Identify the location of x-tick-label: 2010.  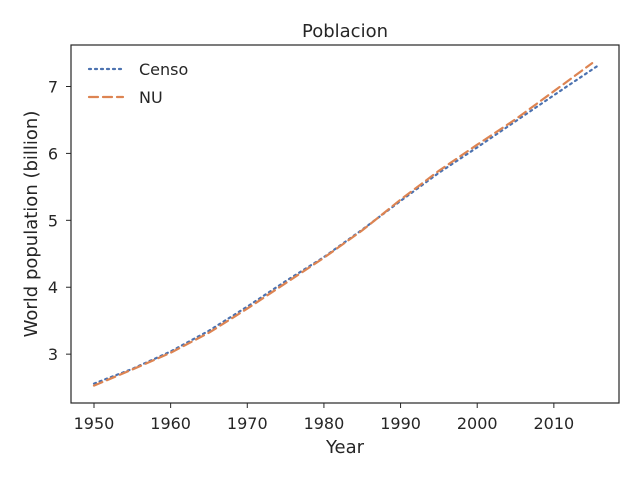
(553, 423).